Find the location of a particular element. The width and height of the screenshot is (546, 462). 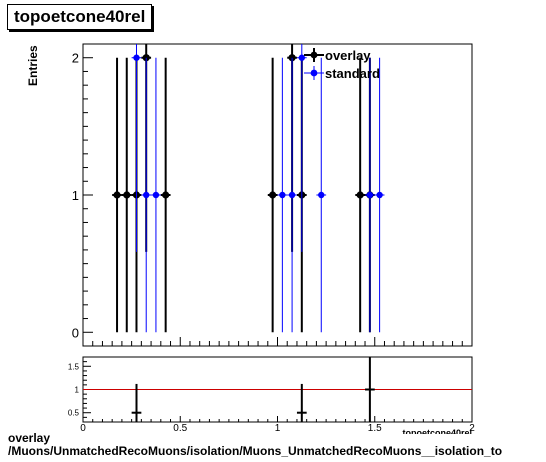

legend-entry-overlay: overlay is located at coordinates (337, 55).